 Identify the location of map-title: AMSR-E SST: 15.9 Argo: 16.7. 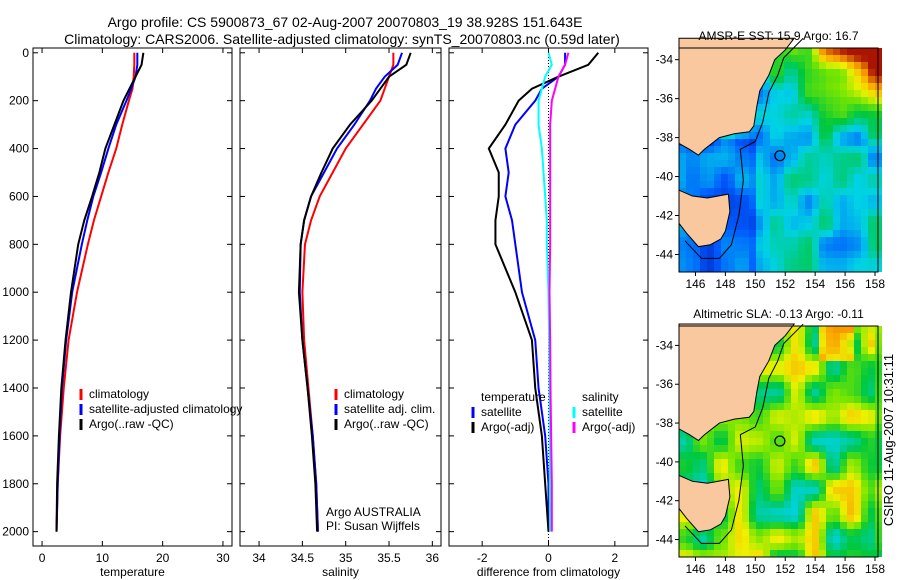
(778, 36).